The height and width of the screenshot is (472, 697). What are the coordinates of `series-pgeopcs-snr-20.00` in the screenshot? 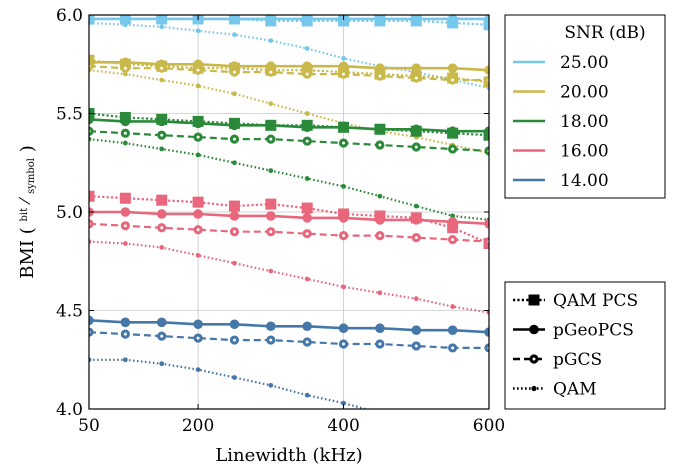 It's located at (289, 66).